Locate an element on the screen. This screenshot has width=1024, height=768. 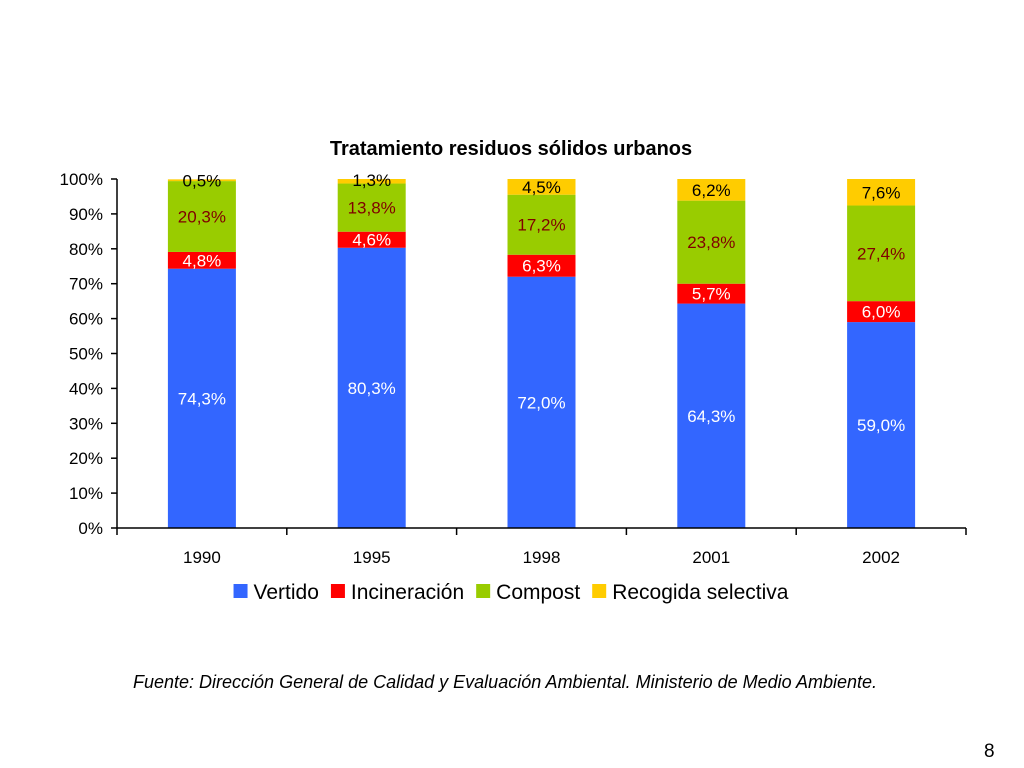
bar-segment-vertido-2001 is located at coordinates (711, 415).